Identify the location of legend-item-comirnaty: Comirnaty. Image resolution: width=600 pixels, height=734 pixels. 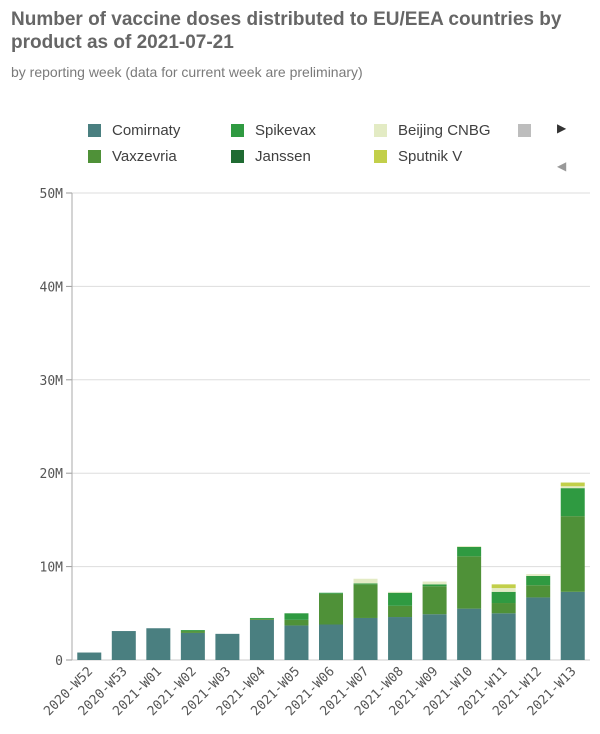
(134, 130).